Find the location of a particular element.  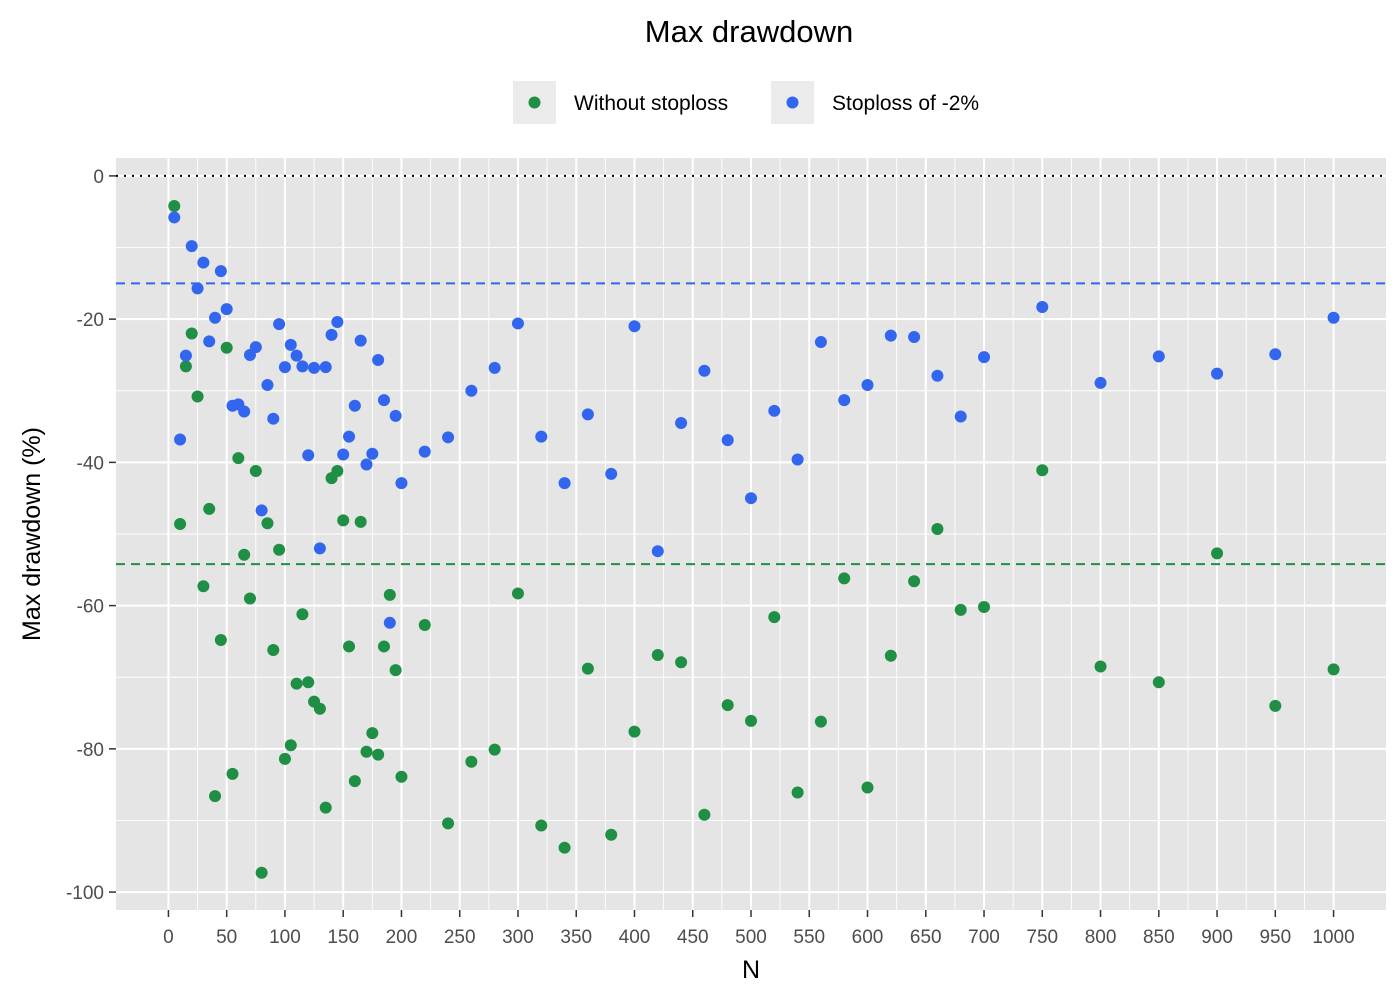

y-tick-label: -60 is located at coordinates (90, 607).